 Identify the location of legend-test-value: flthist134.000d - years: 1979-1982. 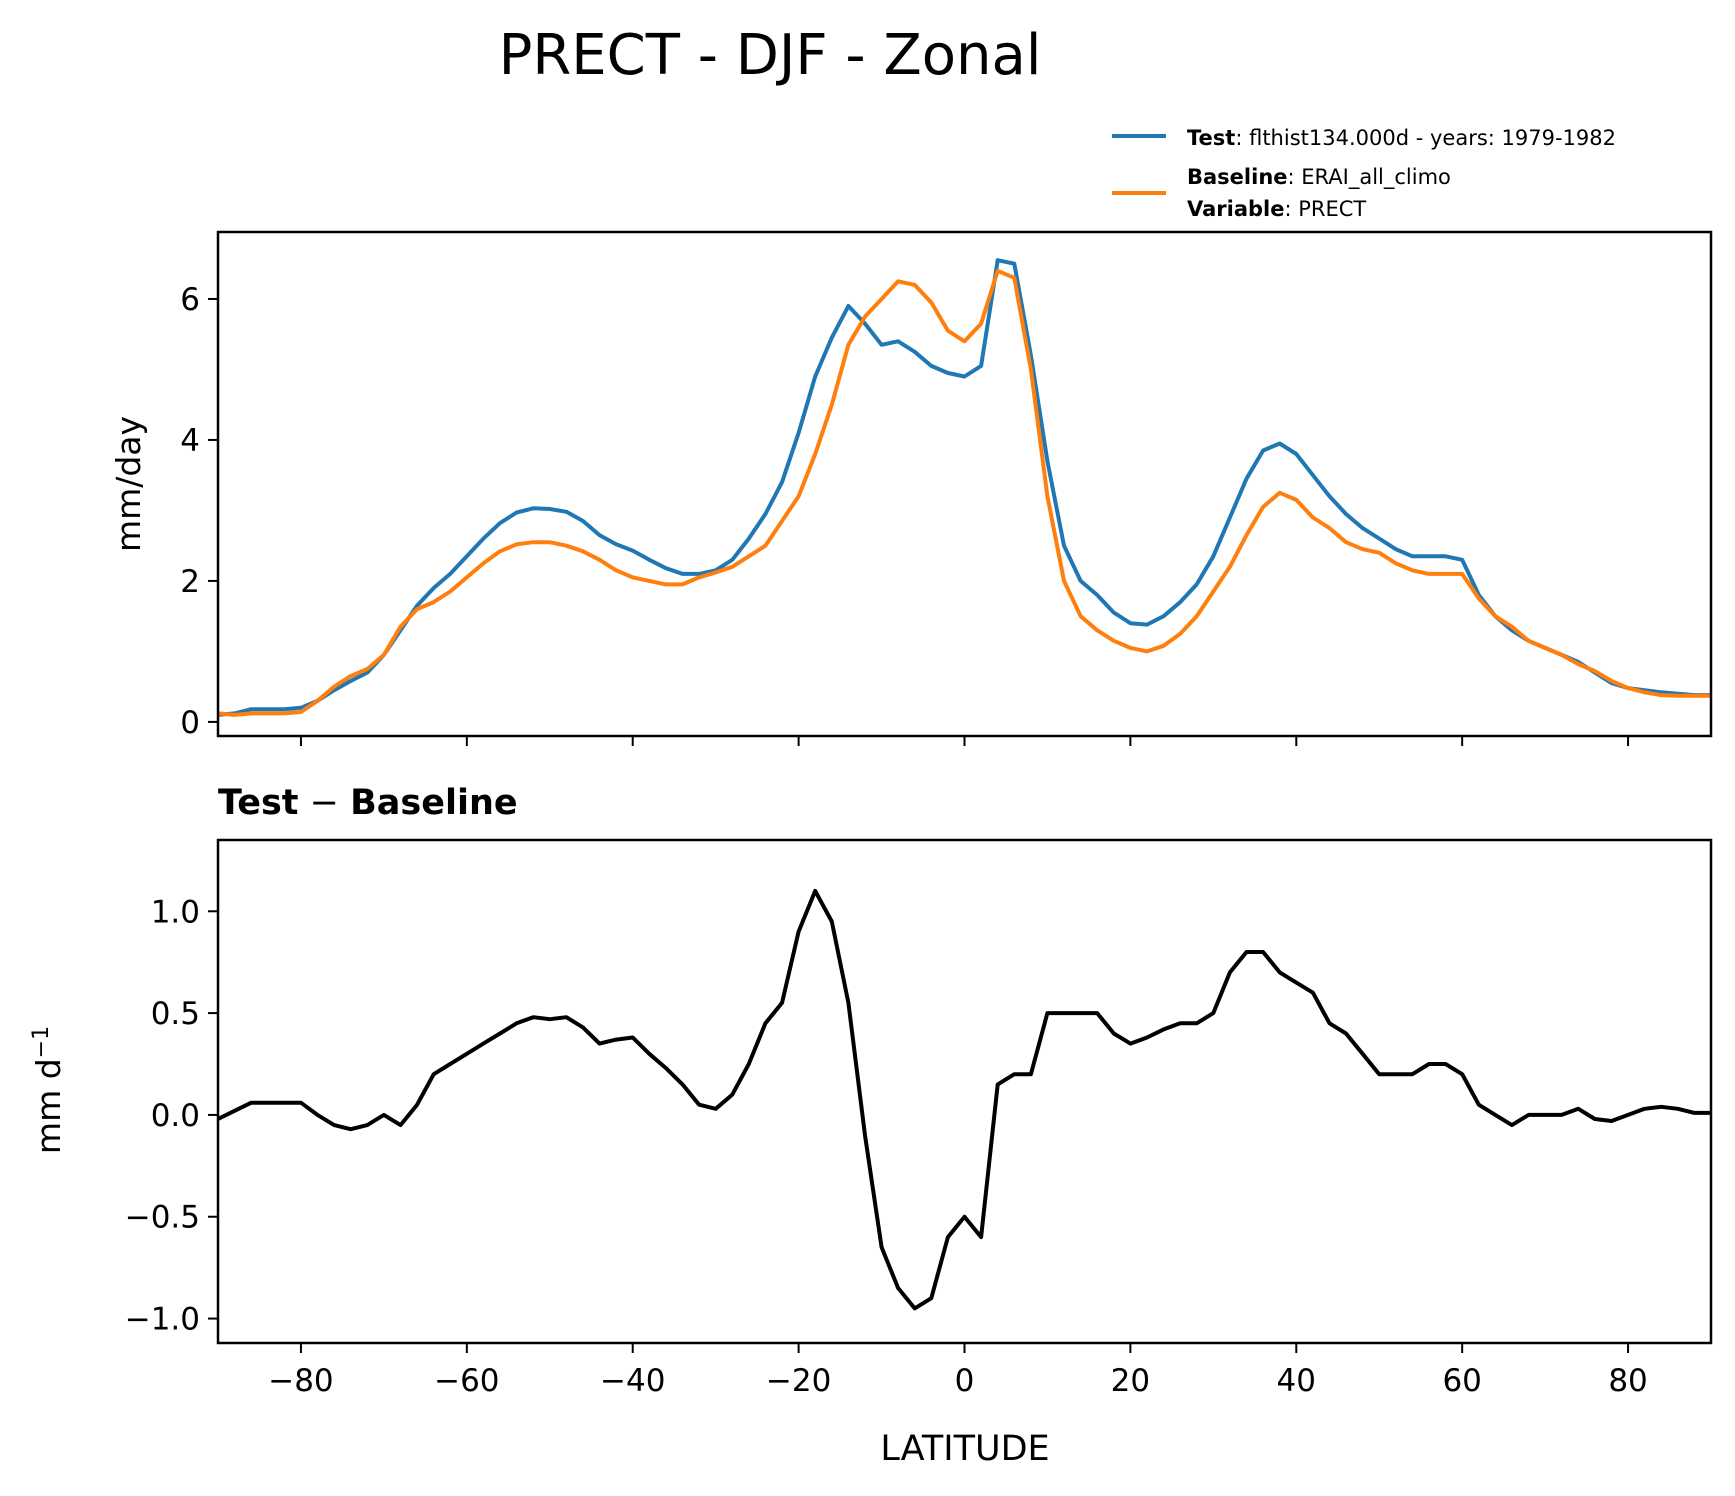
(1432, 138).